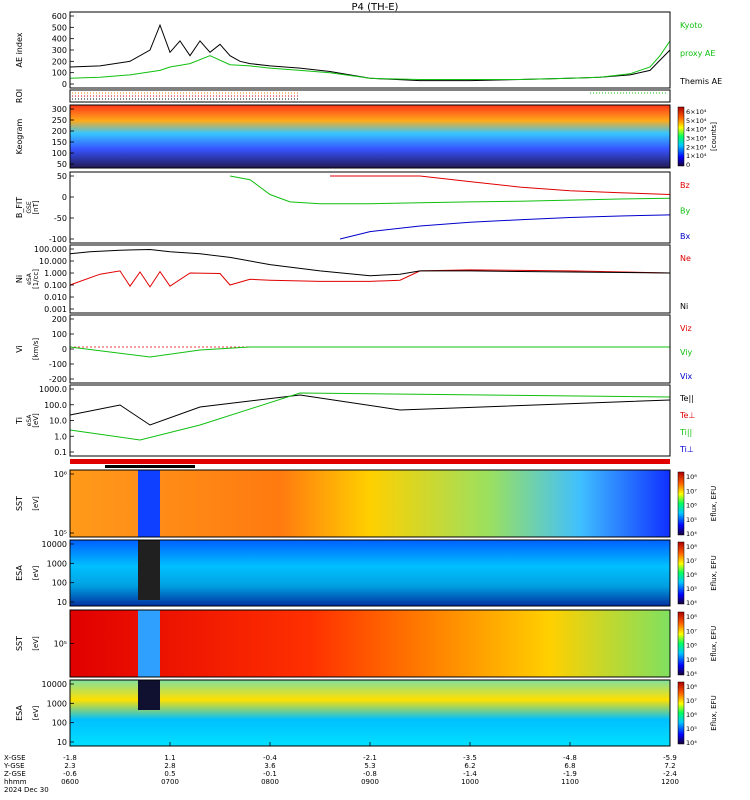  What do you see at coordinates (36, 207) in the screenshot?
I see `panel-unit: [nT]` at bounding box center [36, 207].